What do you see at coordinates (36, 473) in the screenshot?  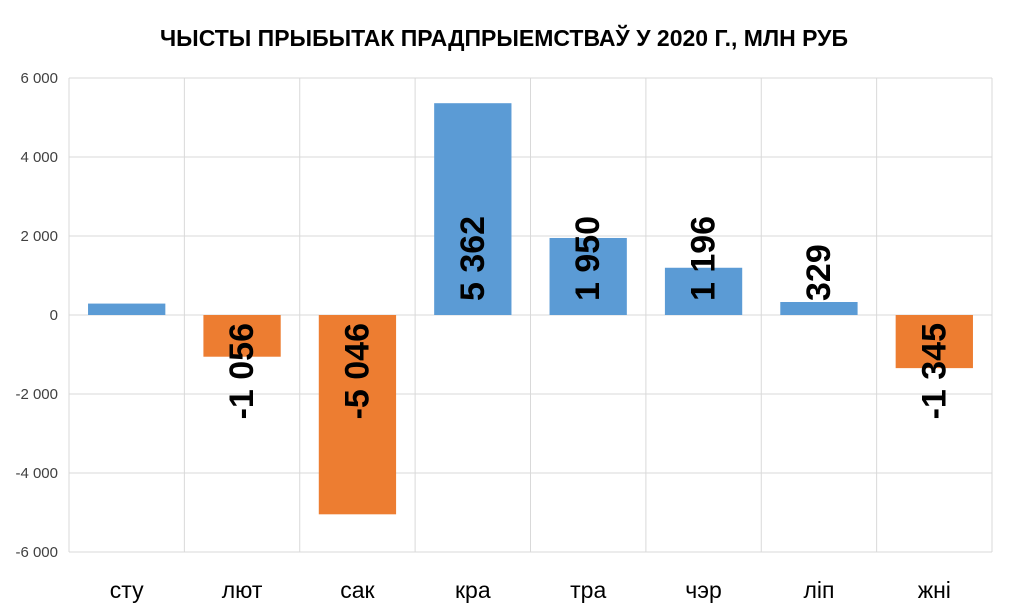 I see `y-tick-label: -4 000` at bounding box center [36, 473].